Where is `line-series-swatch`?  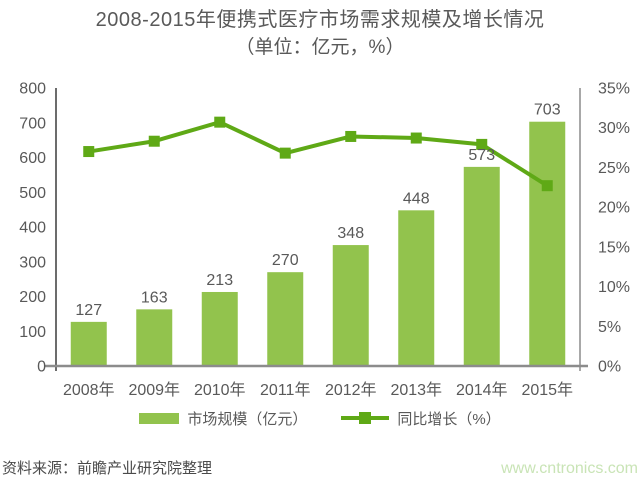
line-series-swatch is located at coordinates (365, 418).